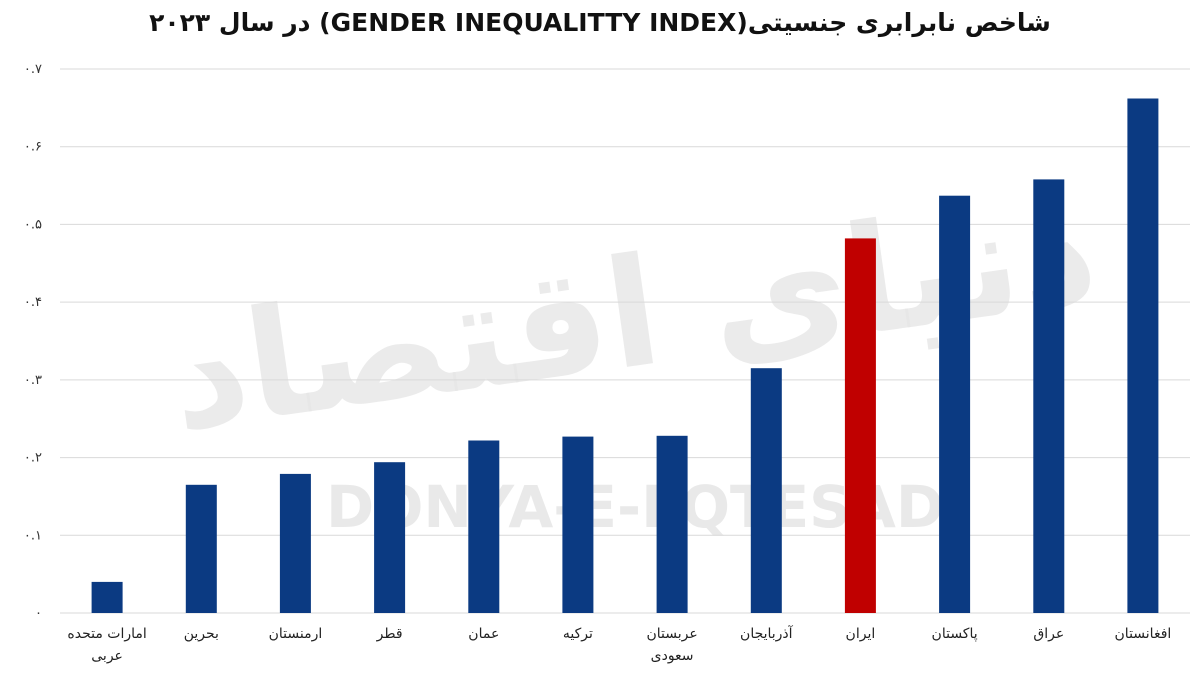  What do you see at coordinates (483, 634) in the screenshot?
I see `category-label: عمان` at bounding box center [483, 634].